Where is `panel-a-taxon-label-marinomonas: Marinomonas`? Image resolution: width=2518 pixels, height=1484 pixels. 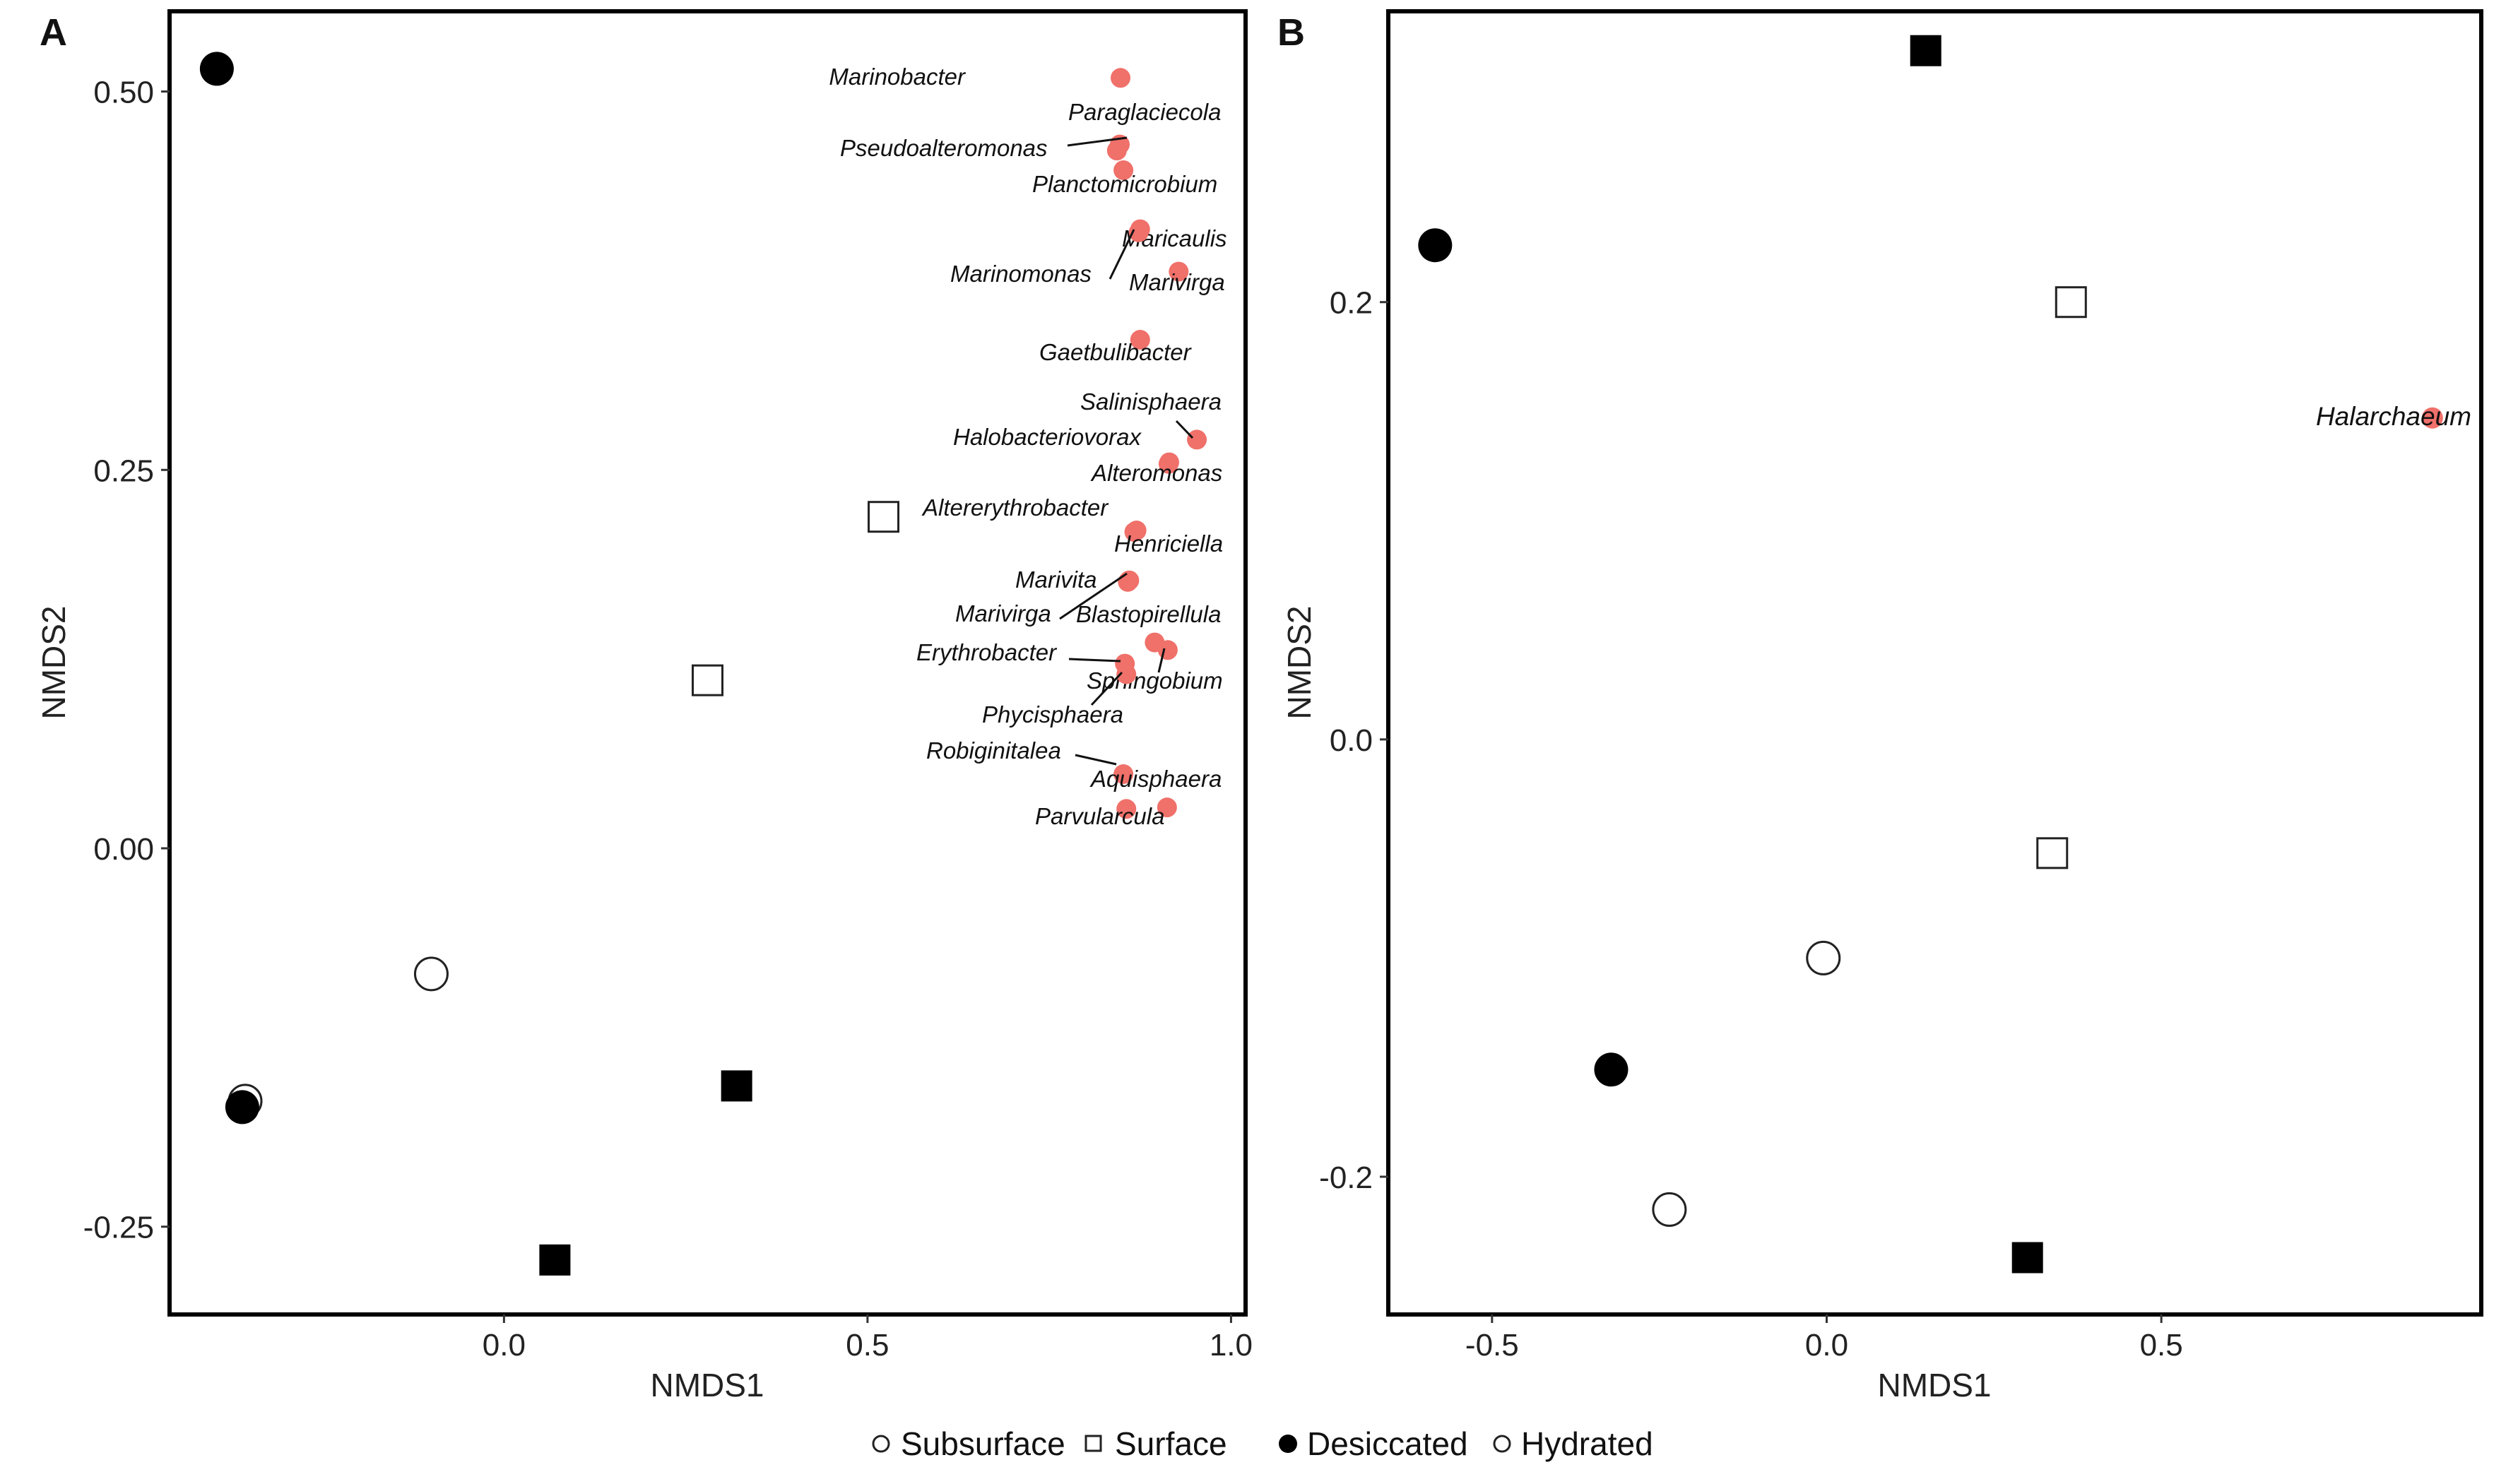 panel-a-taxon-label-marinomonas: Marinomonas is located at coordinates (1021, 274).